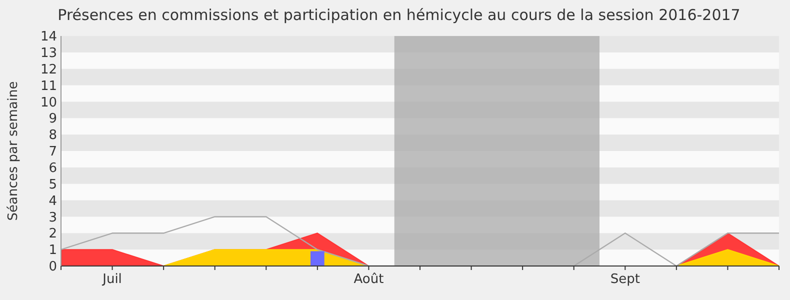  I want to click on y-tick-label: 10, so click(48, 102).